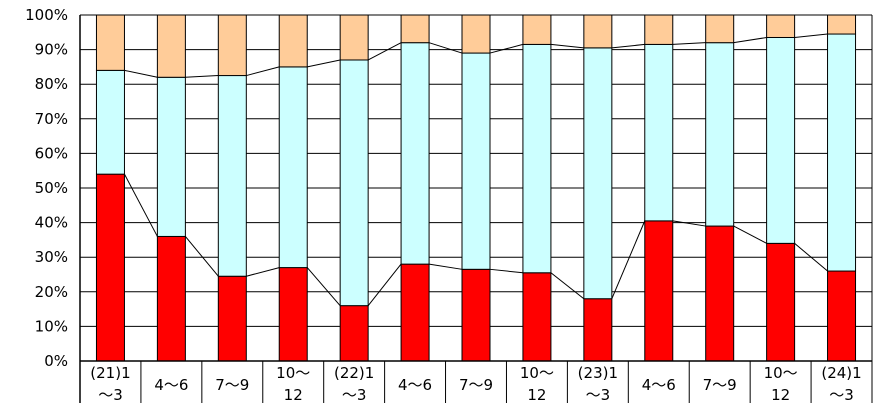 The width and height of the screenshot is (875, 403). What do you see at coordinates (841, 383) in the screenshot?
I see `x-category-label: (24)1 〜3` at bounding box center [841, 383].